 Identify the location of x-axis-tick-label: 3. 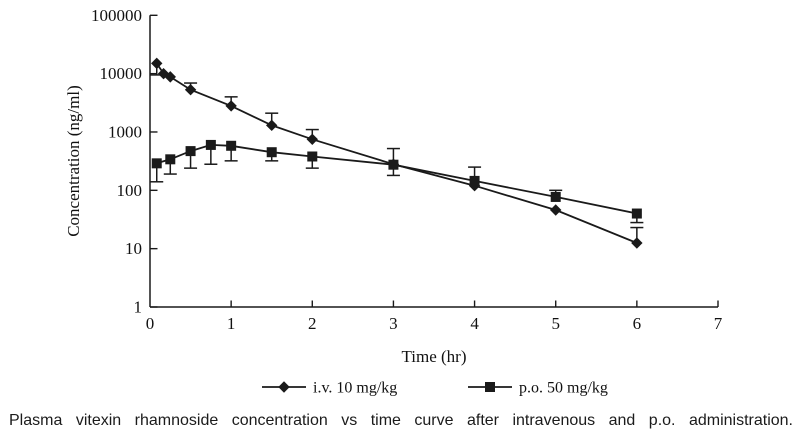
(393, 323).